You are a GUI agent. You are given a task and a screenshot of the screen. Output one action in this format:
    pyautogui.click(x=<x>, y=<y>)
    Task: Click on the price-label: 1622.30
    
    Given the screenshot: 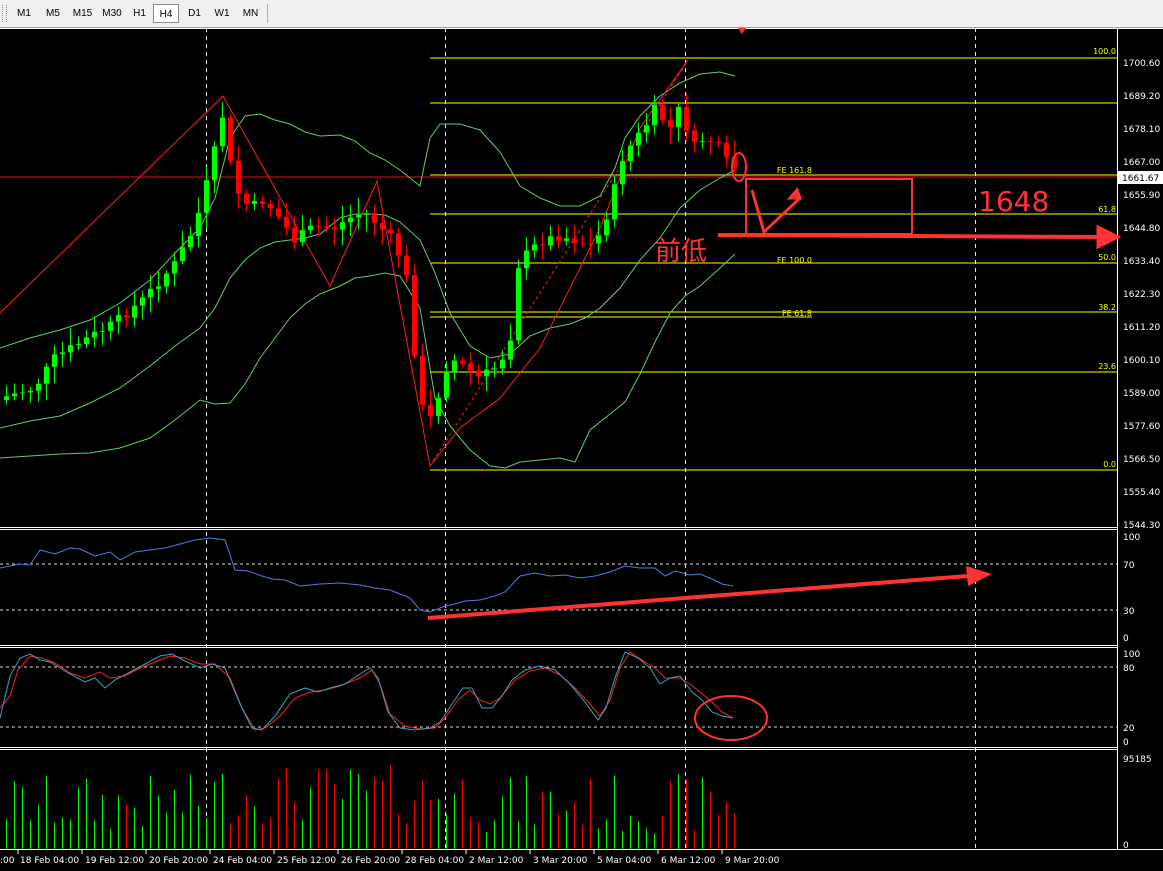 What is the action you would take?
    pyautogui.click(x=1141, y=295)
    